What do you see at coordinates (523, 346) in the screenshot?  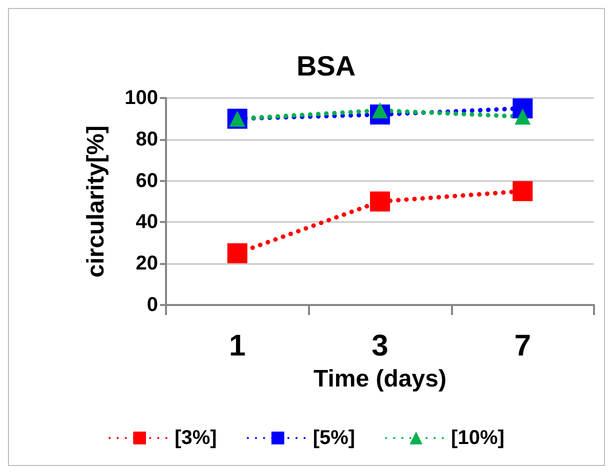 I see `x-tick-label: 7` at bounding box center [523, 346].